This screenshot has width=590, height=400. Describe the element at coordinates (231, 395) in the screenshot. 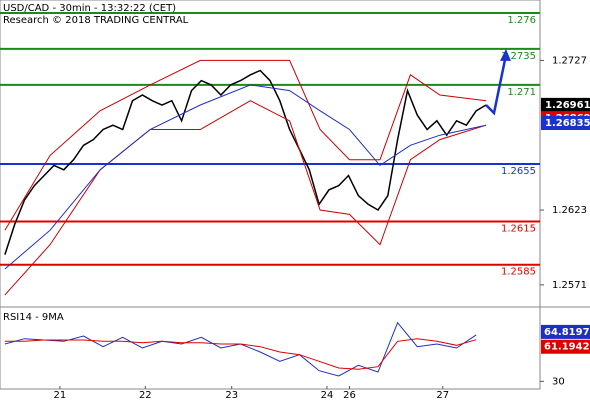

I see `x-tick-label: 23` at that location.